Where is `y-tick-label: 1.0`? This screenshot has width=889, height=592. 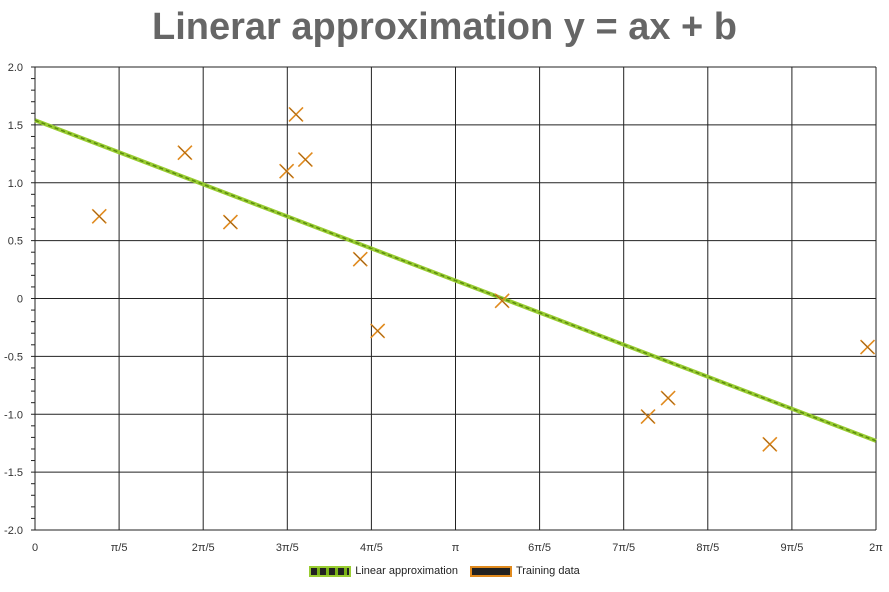 y-tick-label: 1.0 is located at coordinates (15, 184).